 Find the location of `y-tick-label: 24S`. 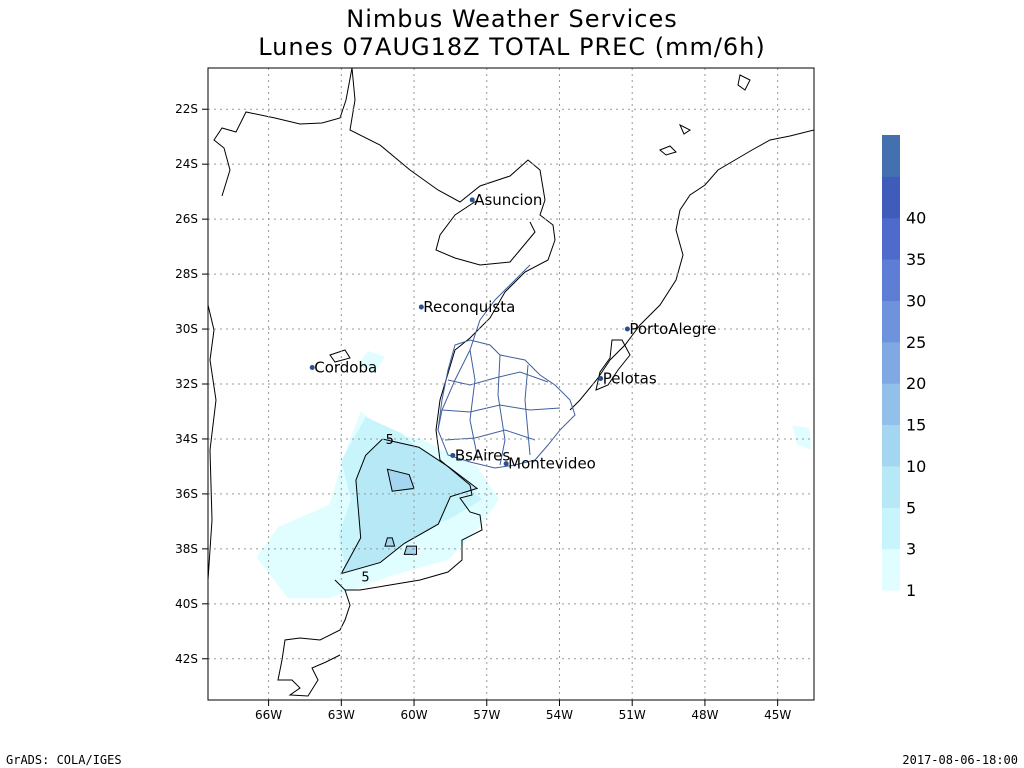

y-tick-label: 24S is located at coordinates (186, 164).